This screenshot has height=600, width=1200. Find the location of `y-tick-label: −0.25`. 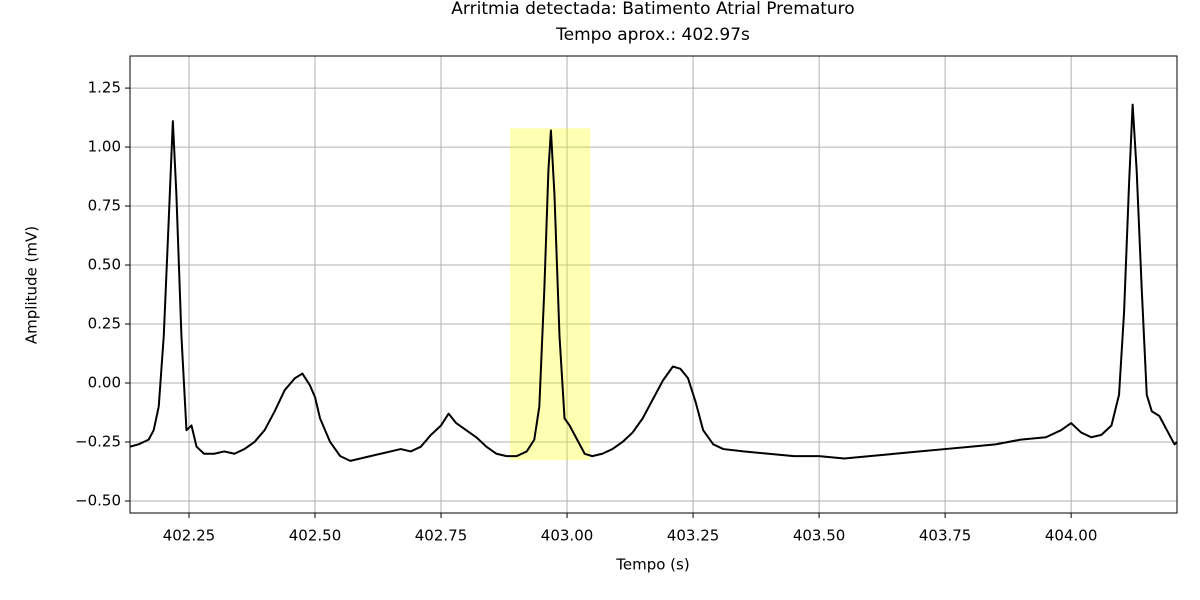

y-tick-label: −0.25 is located at coordinates (98, 441).